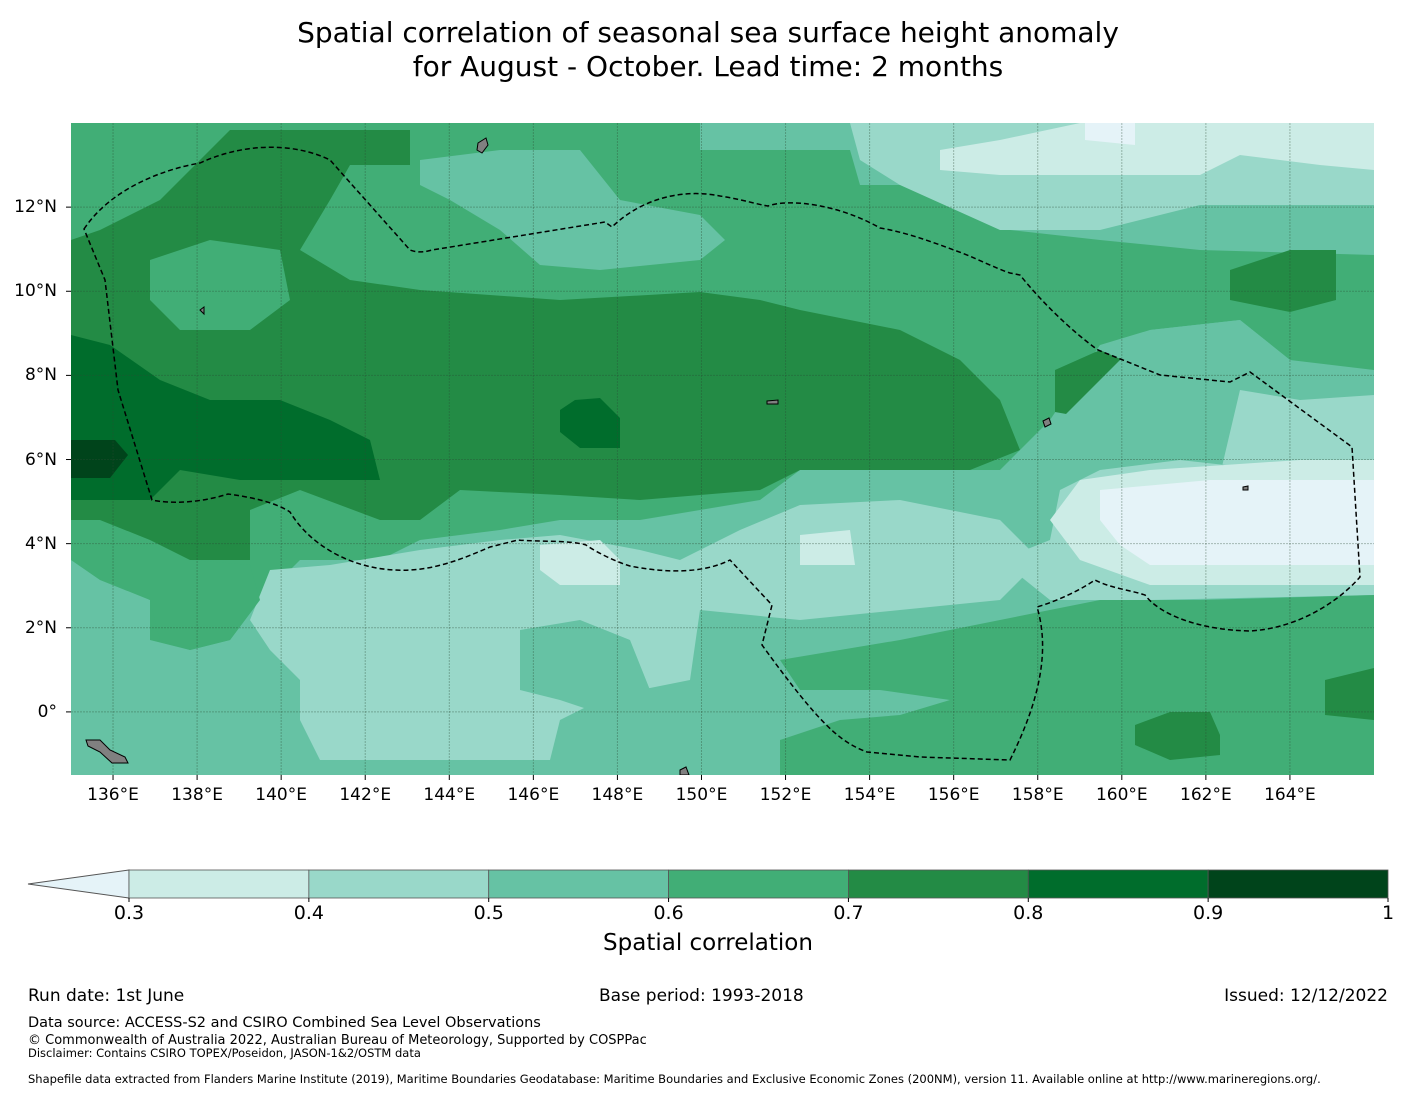 This screenshot has height=1095, width=1416. Describe the element at coordinates (281, 795) in the screenshot. I see `x-tick-label: 140°E` at that location.